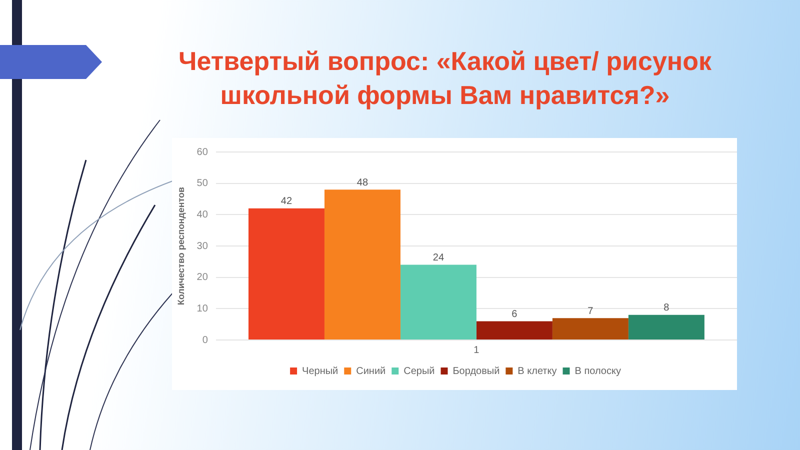 The image size is (800, 450). I want to click on legend-label: Синий, so click(371, 371).